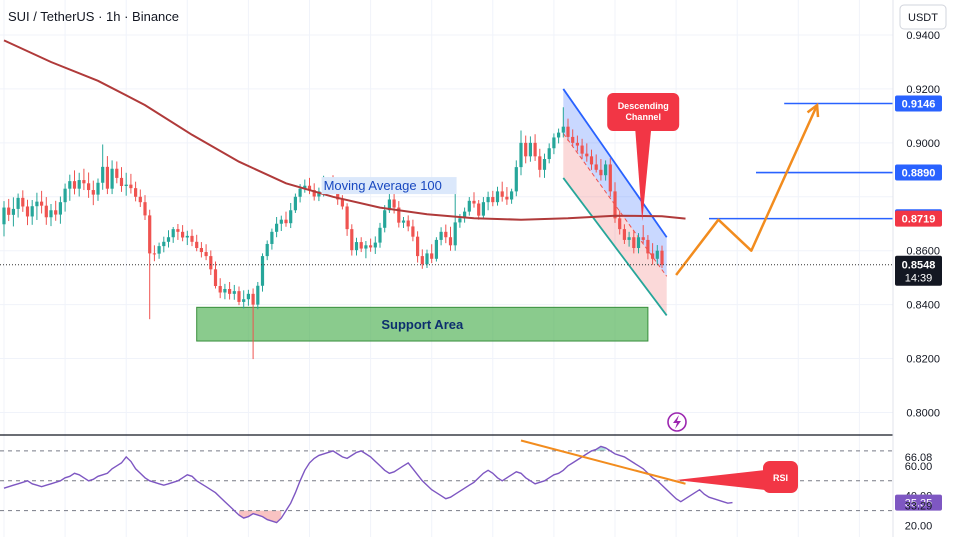 This screenshot has width=956, height=542. Describe the element at coordinates (919, 527) in the screenshot. I see `rsi-tick-label: 20.00` at that location.